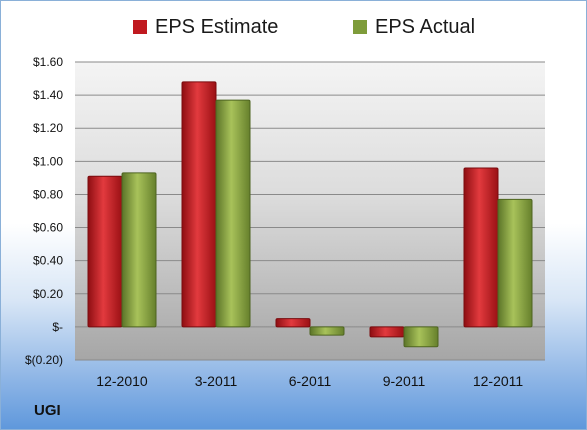 This screenshot has height=430, width=587. What do you see at coordinates (48, 128) in the screenshot?
I see `y-tick-label: $1.20` at bounding box center [48, 128].